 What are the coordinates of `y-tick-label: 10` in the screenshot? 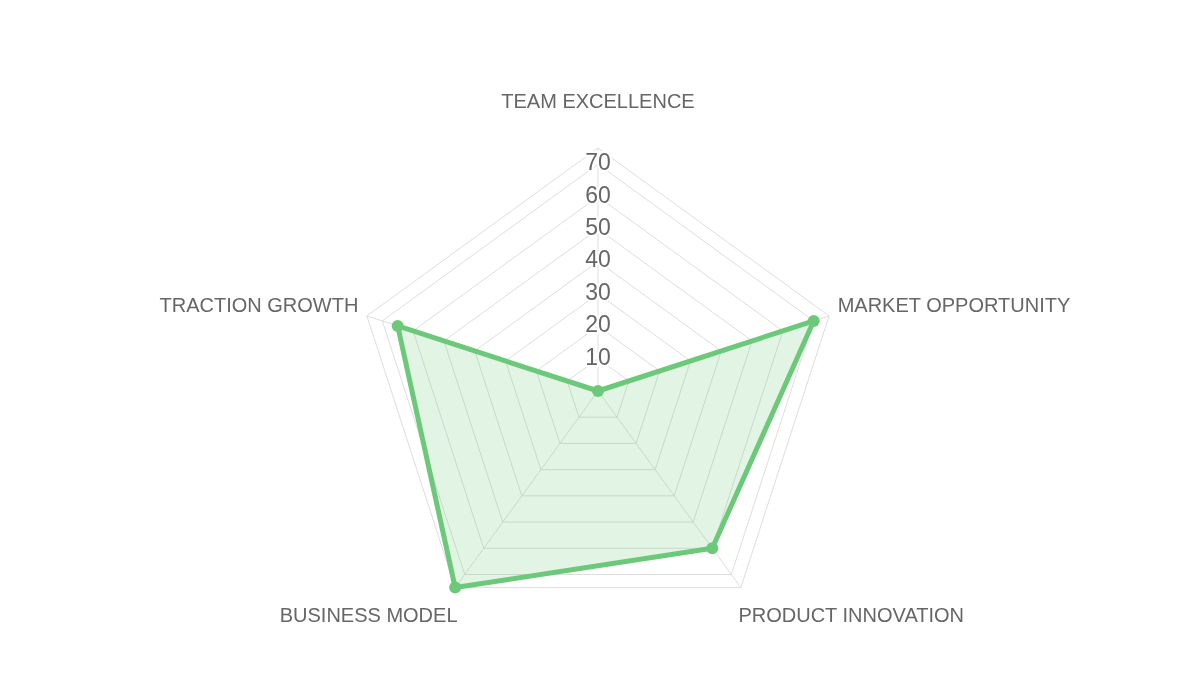 It's located at (598, 356).